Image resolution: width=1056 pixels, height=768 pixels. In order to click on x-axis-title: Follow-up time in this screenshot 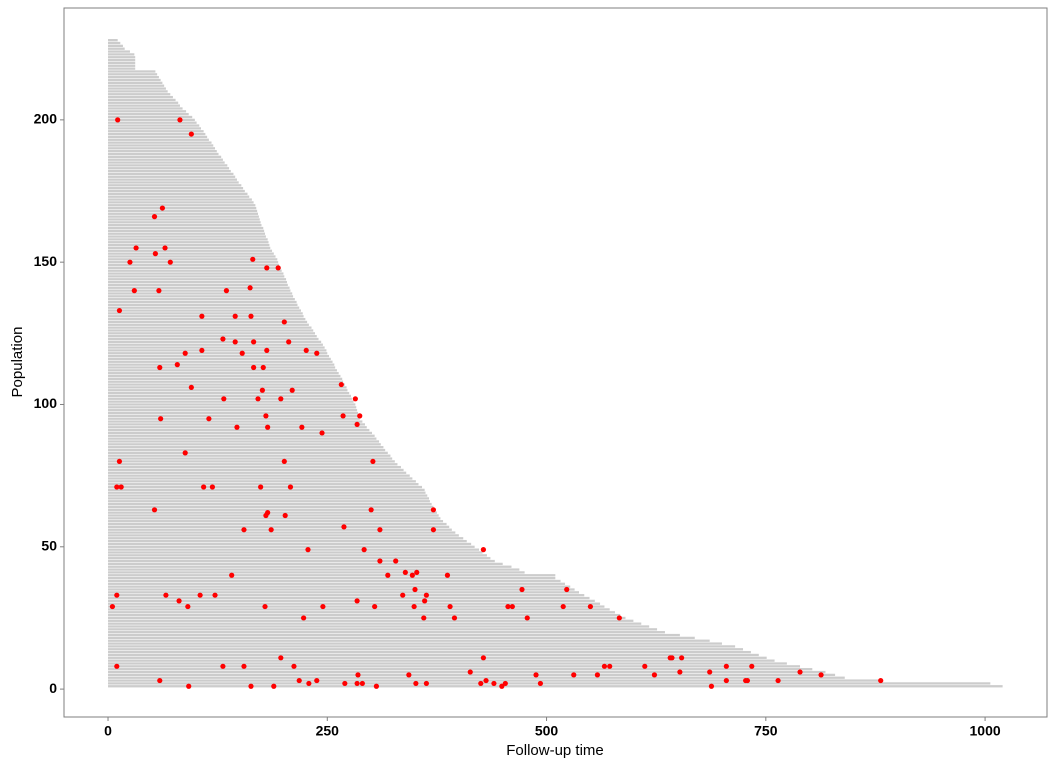, I will do `click(555, 750)`.